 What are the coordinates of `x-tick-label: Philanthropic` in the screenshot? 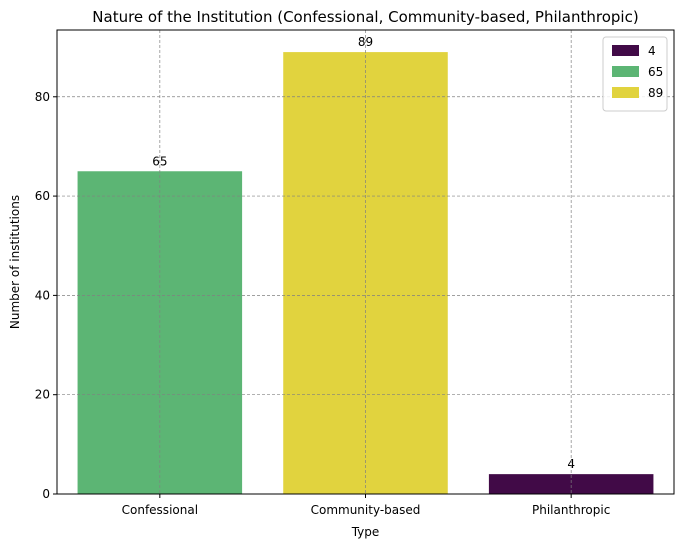 It's located at (571, 510).